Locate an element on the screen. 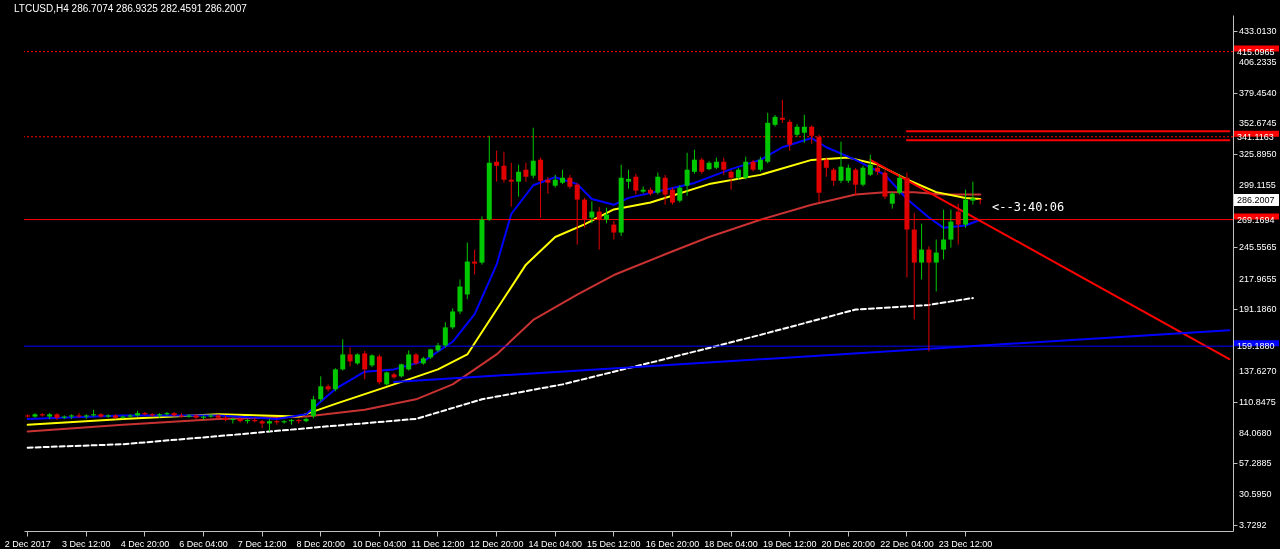  y-tick-label: 406.2335 is located at coordinates (1258, 61).